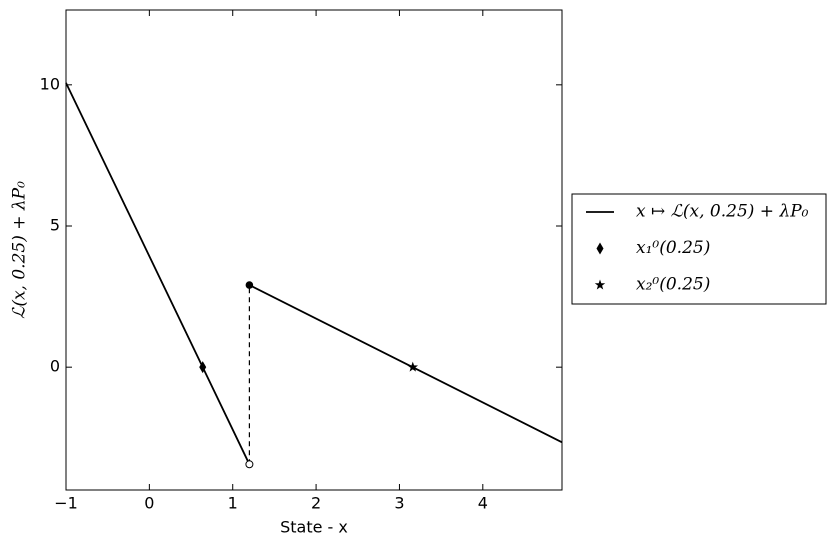 The width and height of the screenshot is (835, 548). Describe the element at coordinates (203, 367) in the screenshot. I see `diamond-marker` at that location.